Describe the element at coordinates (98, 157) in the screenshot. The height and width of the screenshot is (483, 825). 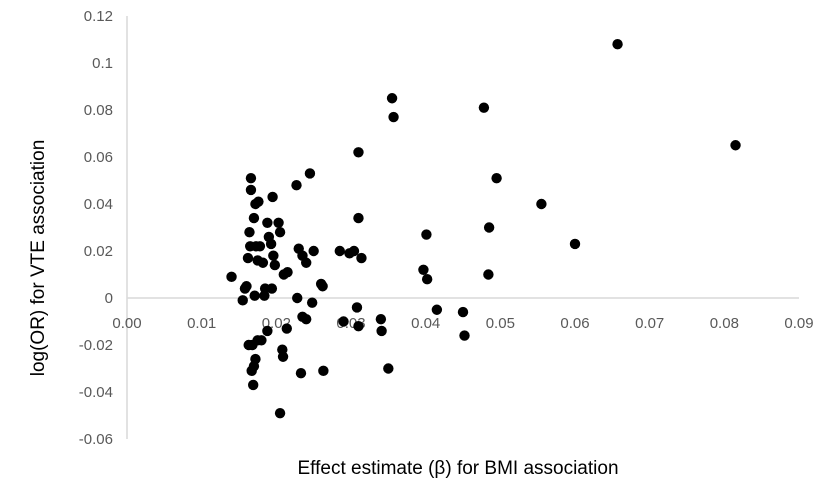
I see `y-tick-label: 0.06` at that location.